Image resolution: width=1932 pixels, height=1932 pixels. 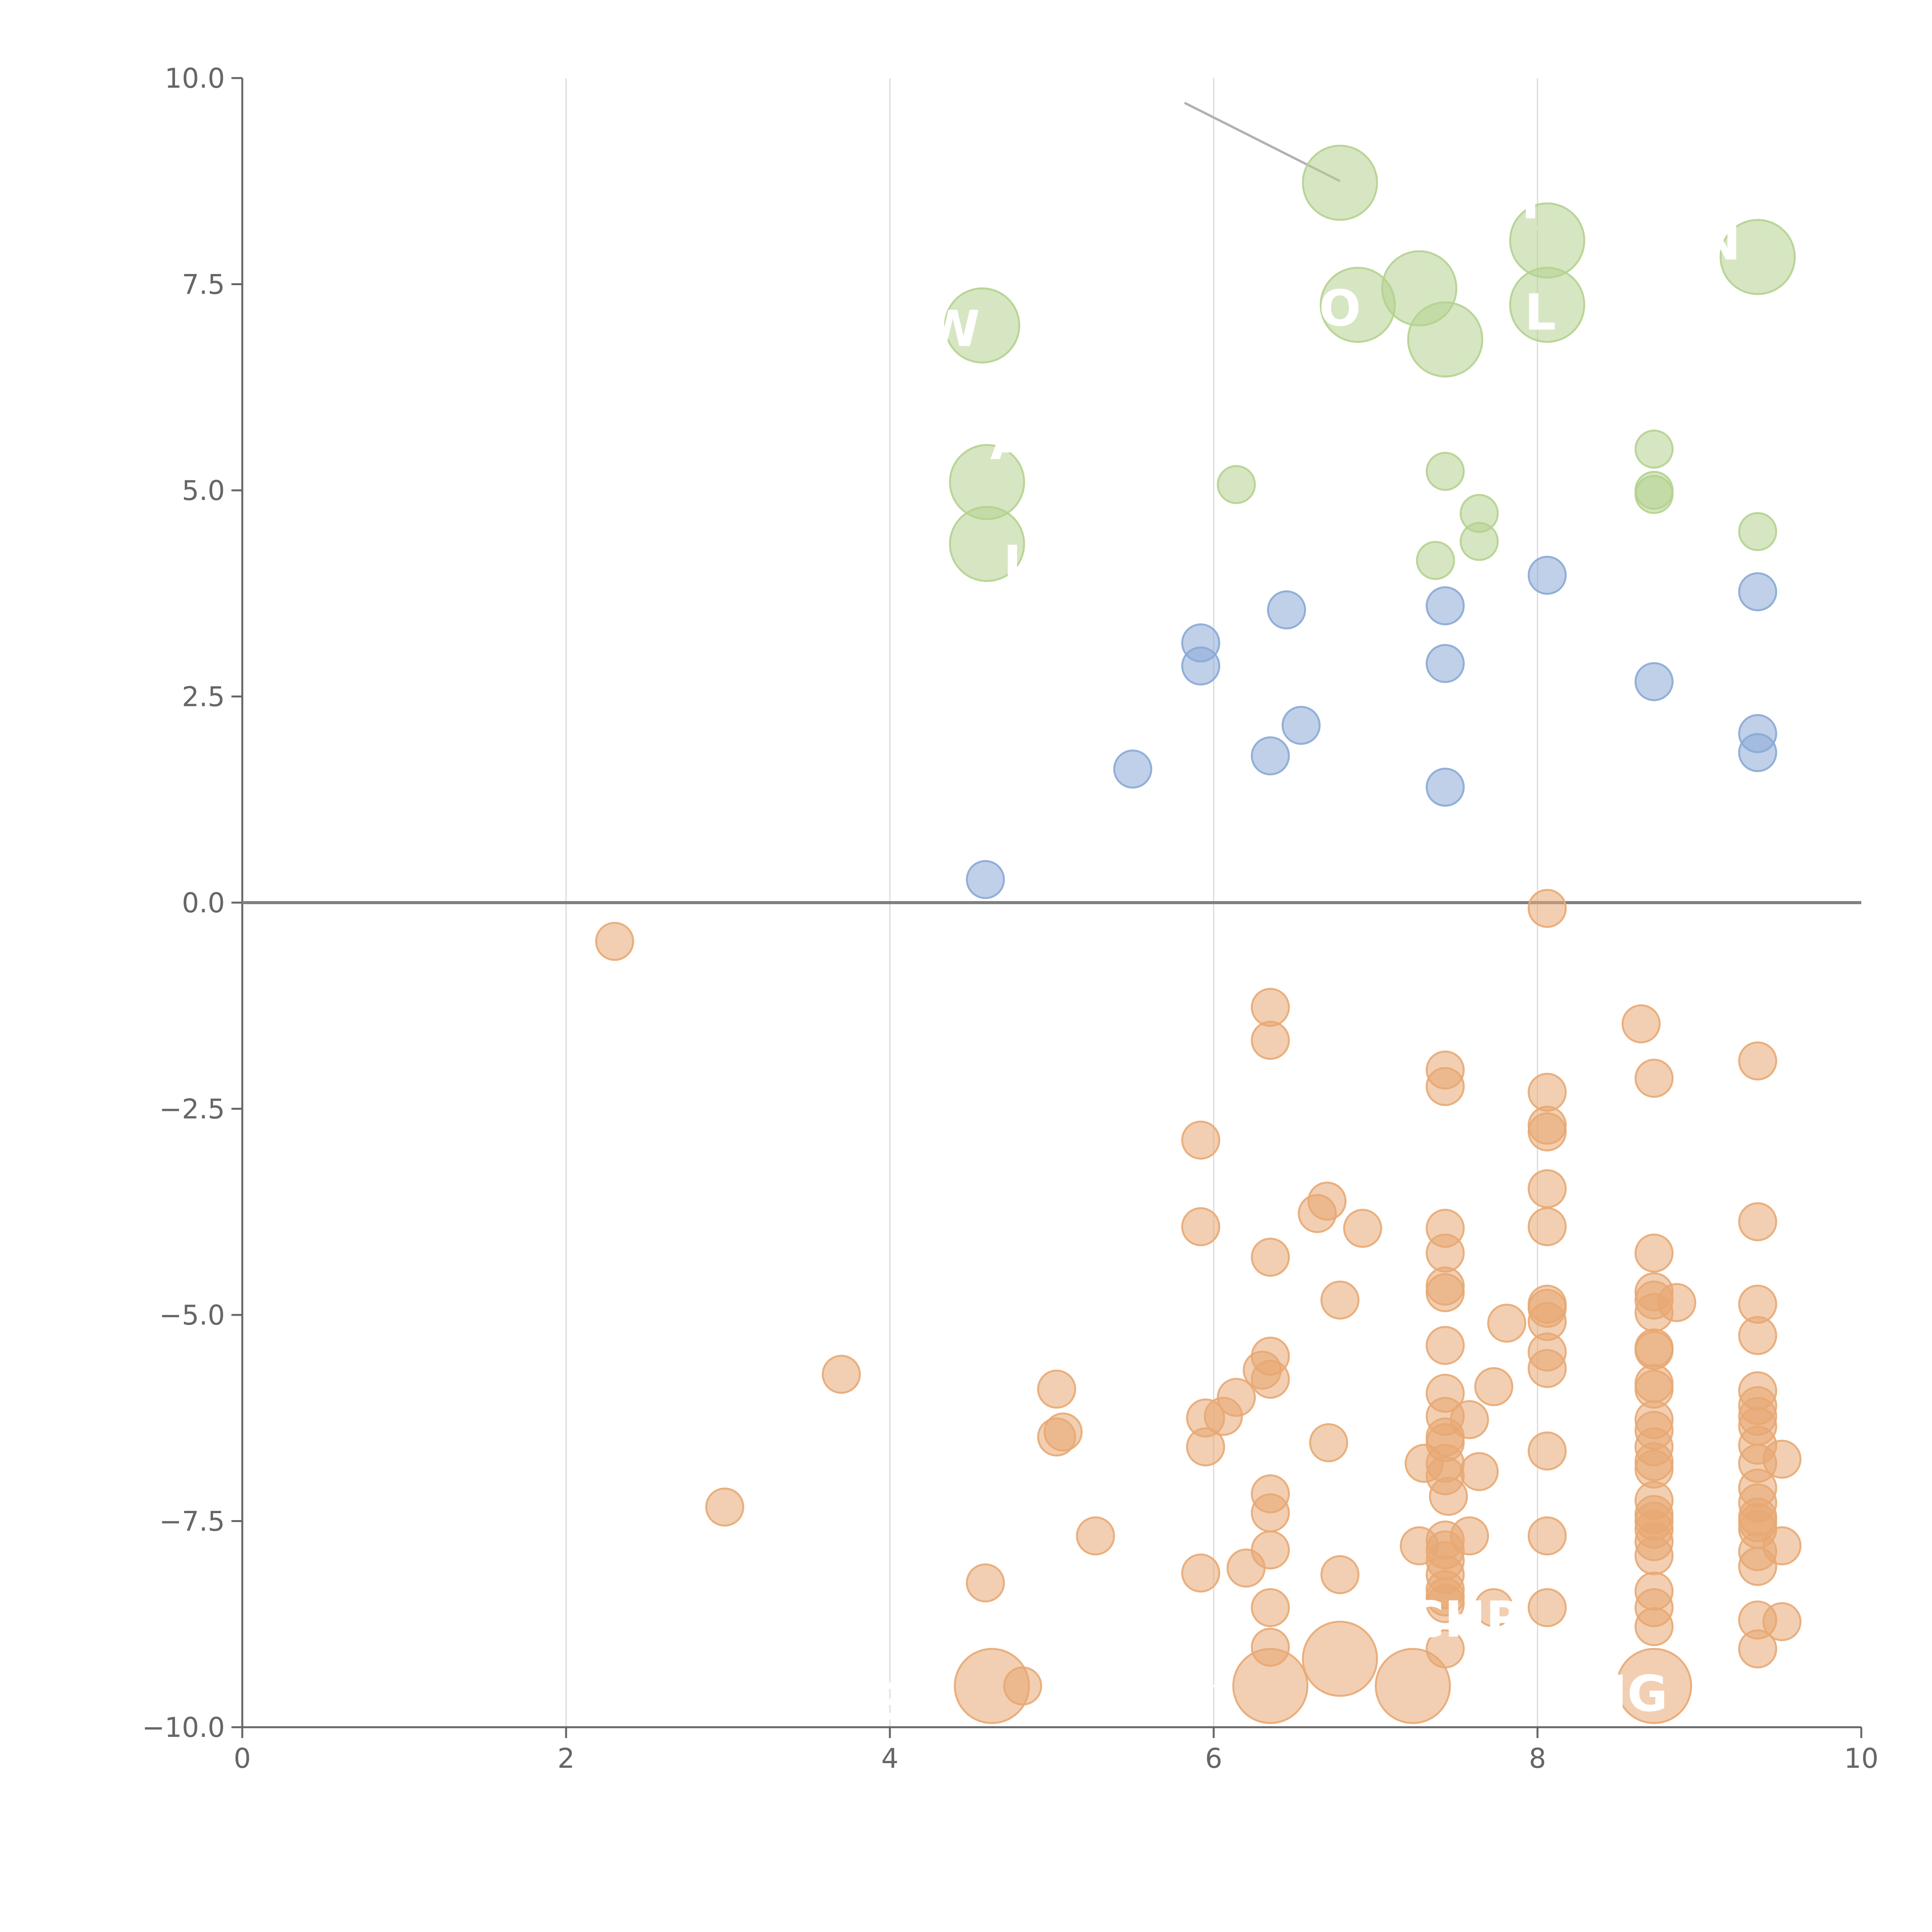 I want to click on y-tick-label-2: 5.0, so click(x=204, y=491).